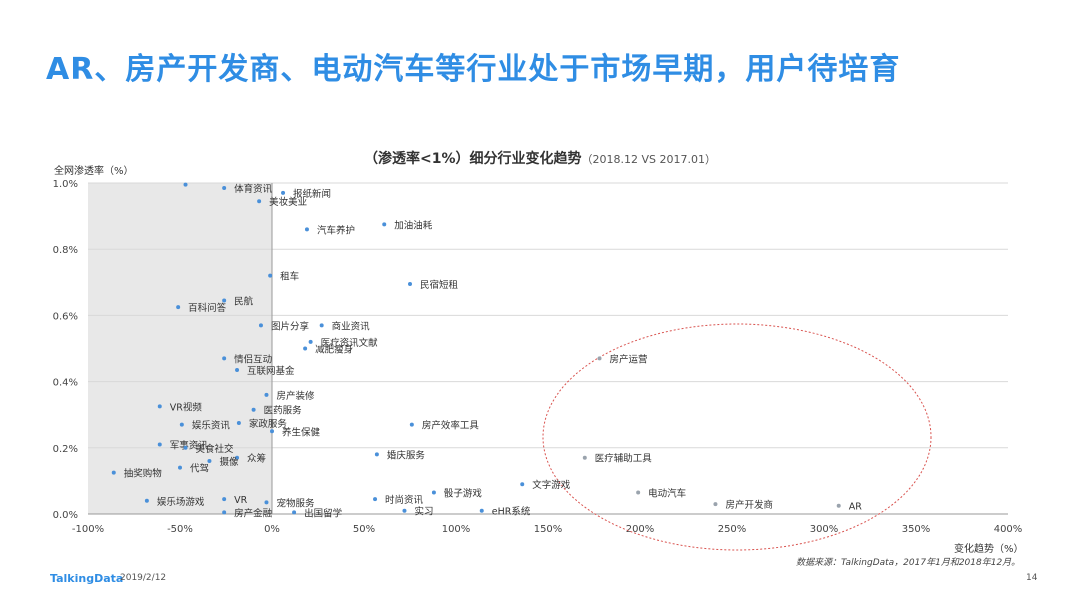  What do you see at coordinates (86, 578) in the screenshot?
I see `brand-logo: TalkingData` at bounding box center [86, 578].